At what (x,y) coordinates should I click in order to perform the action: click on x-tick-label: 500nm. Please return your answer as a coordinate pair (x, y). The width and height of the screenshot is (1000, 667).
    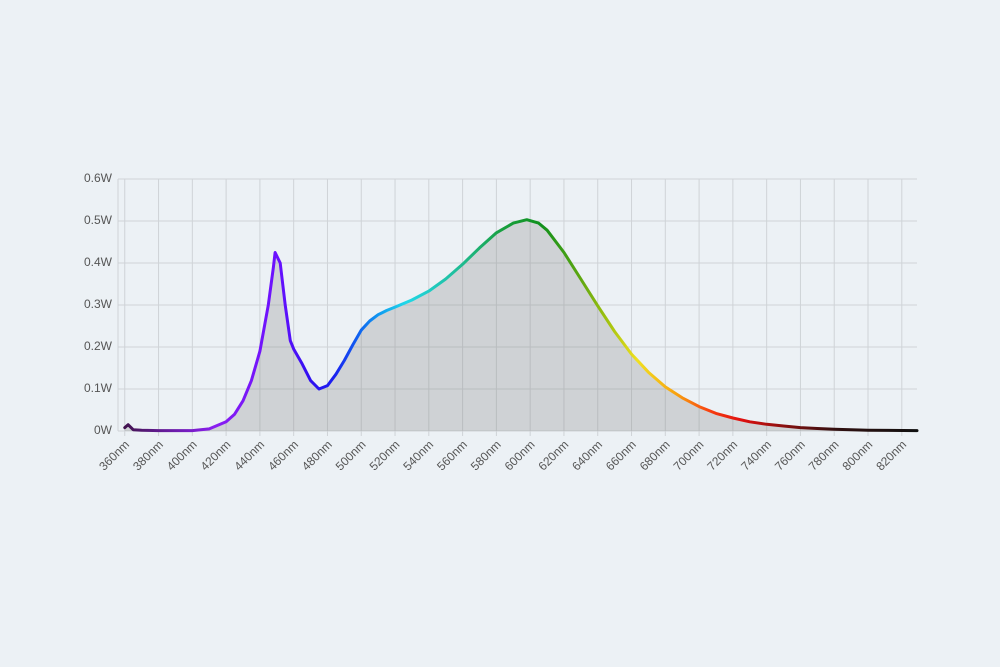
    Looking at the image, I should click on (351, 455).